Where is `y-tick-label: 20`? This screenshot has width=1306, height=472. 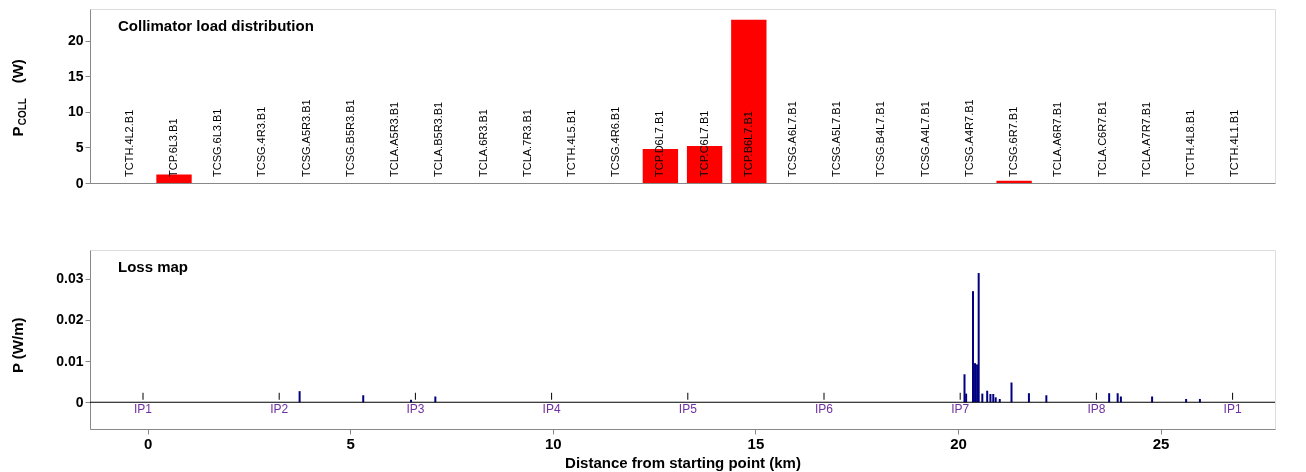 y-tick-label: 20 is located at coordinates (75, 40).